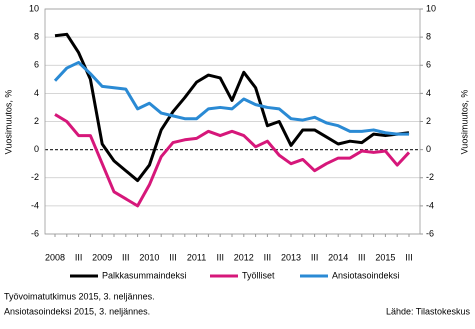 The height and width of the screenshot is (329, 475). Describe the element at coordinates (36, 37) in the screenshot. I see `y-tick-label: 8` at that location.